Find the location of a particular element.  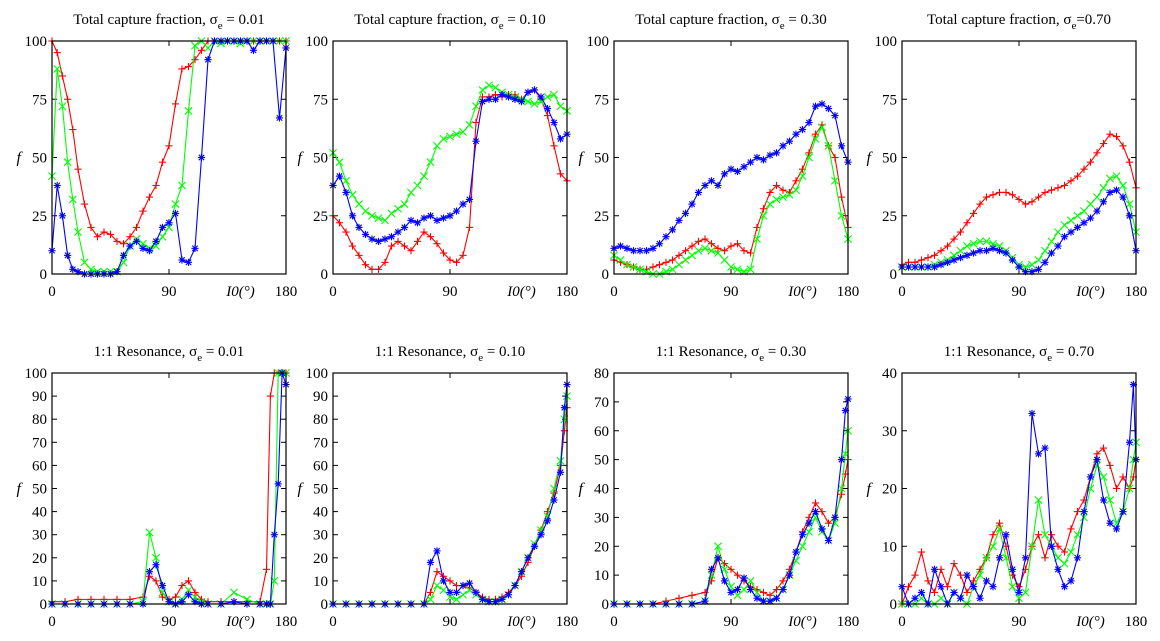

y-tick-label: 0 is located at coordinates (894, 275).